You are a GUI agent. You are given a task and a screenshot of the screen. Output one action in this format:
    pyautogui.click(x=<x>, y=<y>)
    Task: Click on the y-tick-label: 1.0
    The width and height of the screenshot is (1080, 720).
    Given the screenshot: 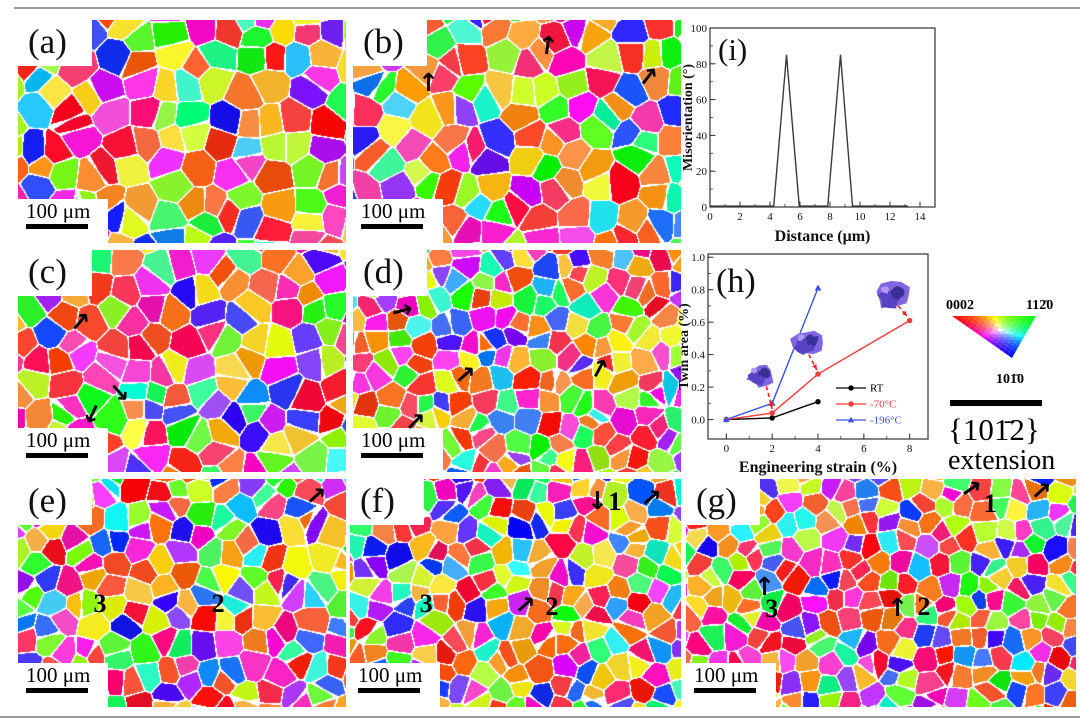 What is the action you would take?
    pyautogui.click(x=698, y=258)
    